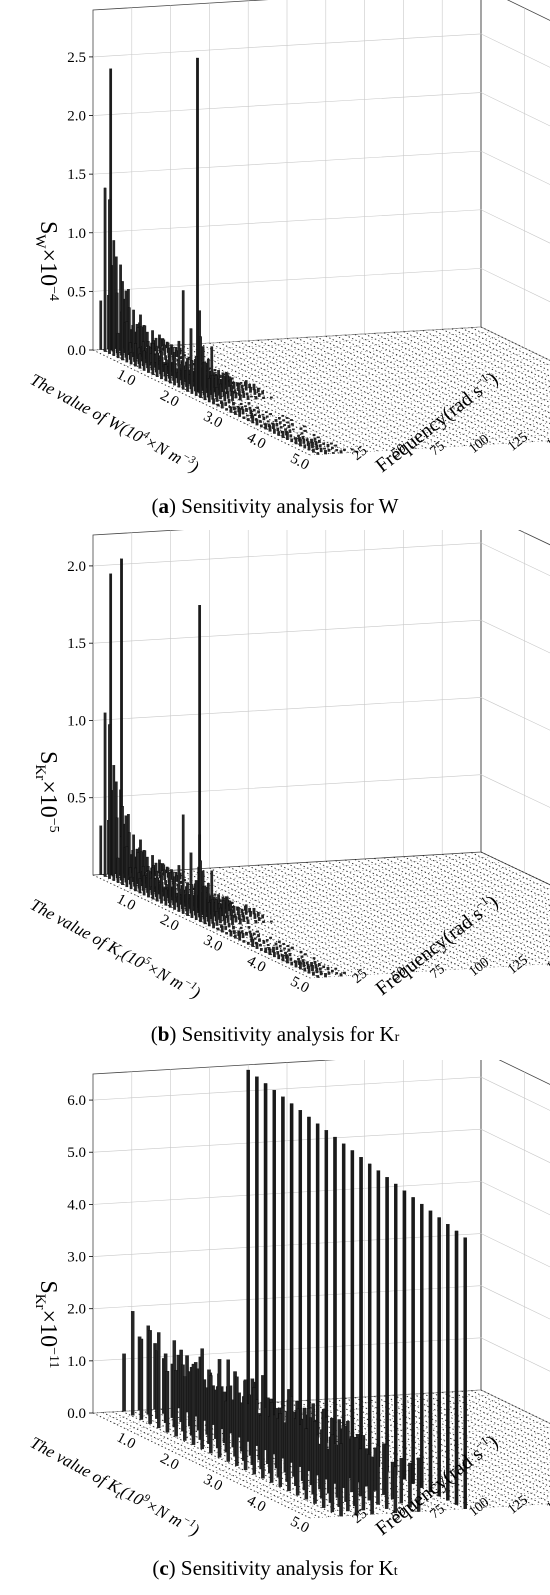  What do you see at coordinates (76, 1205) in the screenshot?
I see `z-tick-label: 4.0` at bounding box center [76, 1205].